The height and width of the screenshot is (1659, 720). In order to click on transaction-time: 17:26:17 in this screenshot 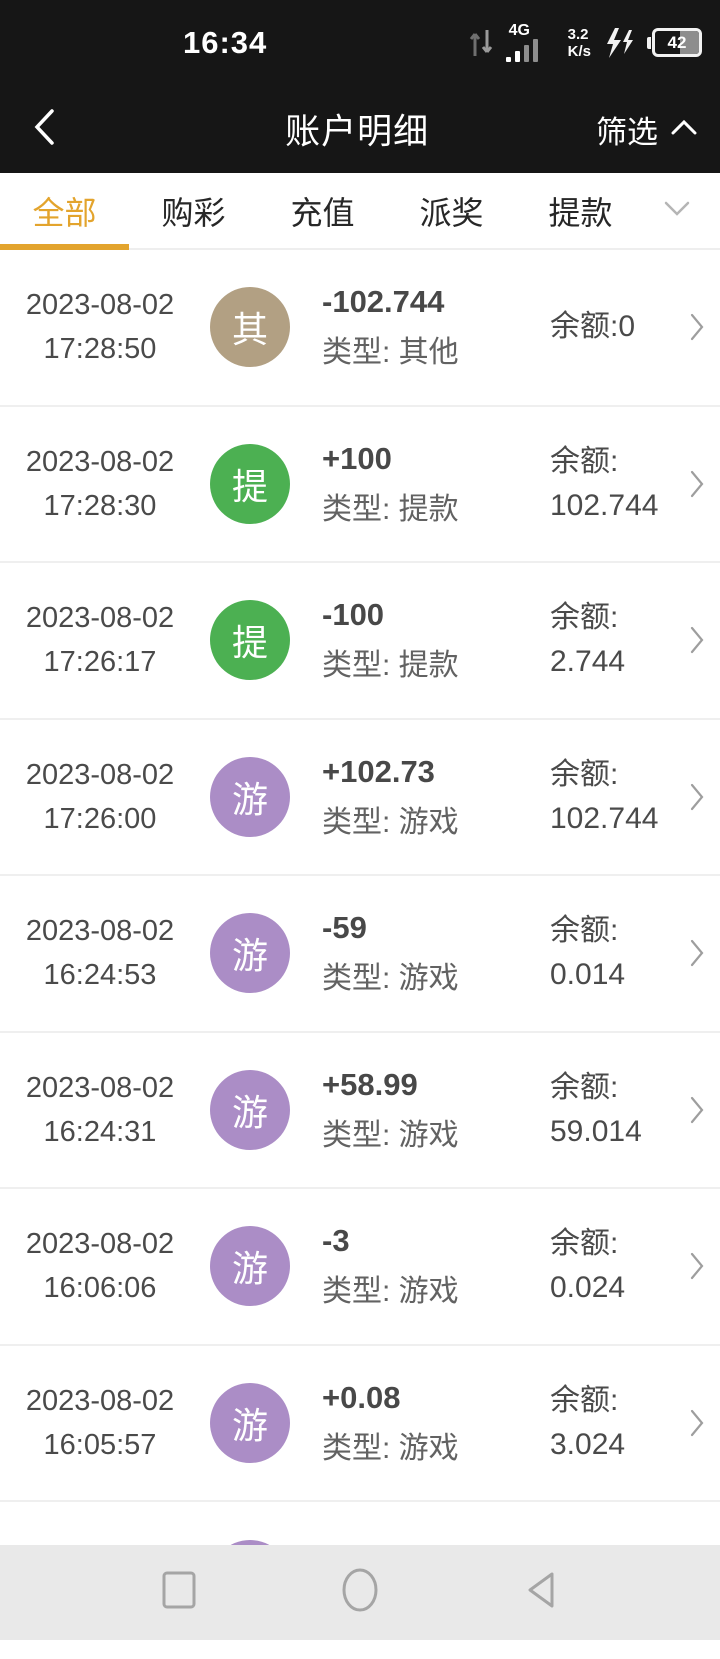, I will do `click(100, 662)`.